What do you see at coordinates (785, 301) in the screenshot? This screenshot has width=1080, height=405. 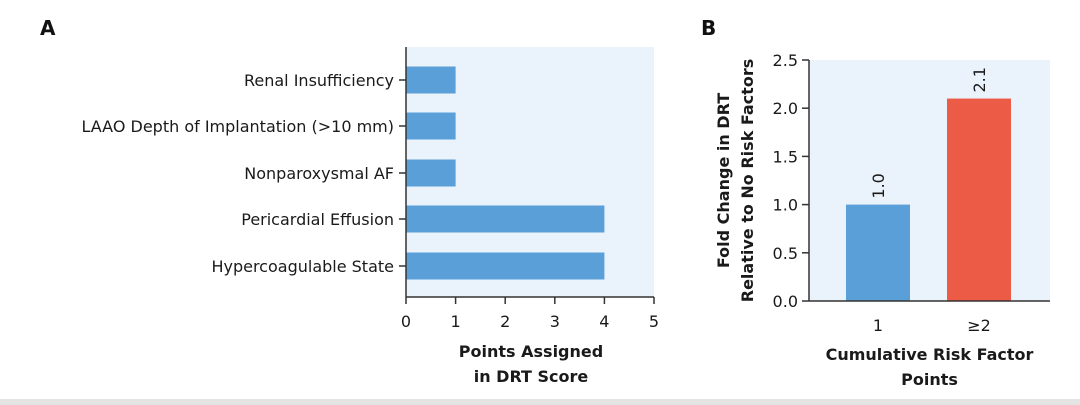 I see `y-tick-label-b-0: 0.0` at bounding box center [785, 301].